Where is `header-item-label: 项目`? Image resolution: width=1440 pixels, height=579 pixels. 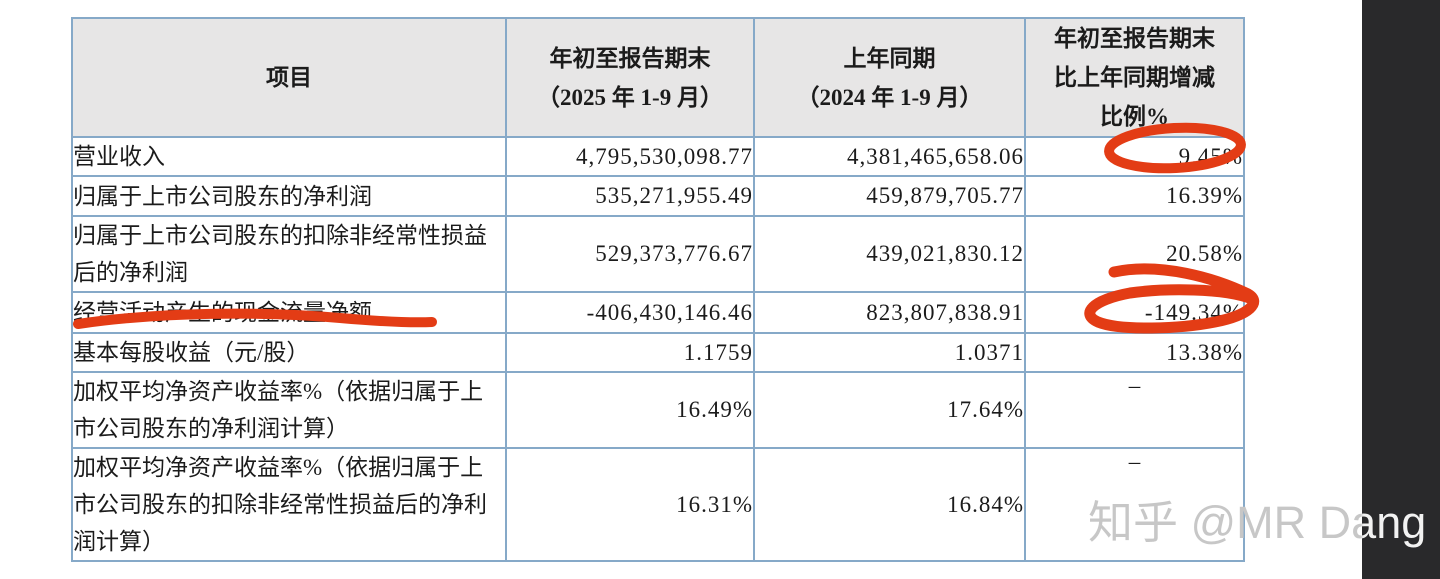
header-item-label: 项目 is located at coordinates (289, 77).